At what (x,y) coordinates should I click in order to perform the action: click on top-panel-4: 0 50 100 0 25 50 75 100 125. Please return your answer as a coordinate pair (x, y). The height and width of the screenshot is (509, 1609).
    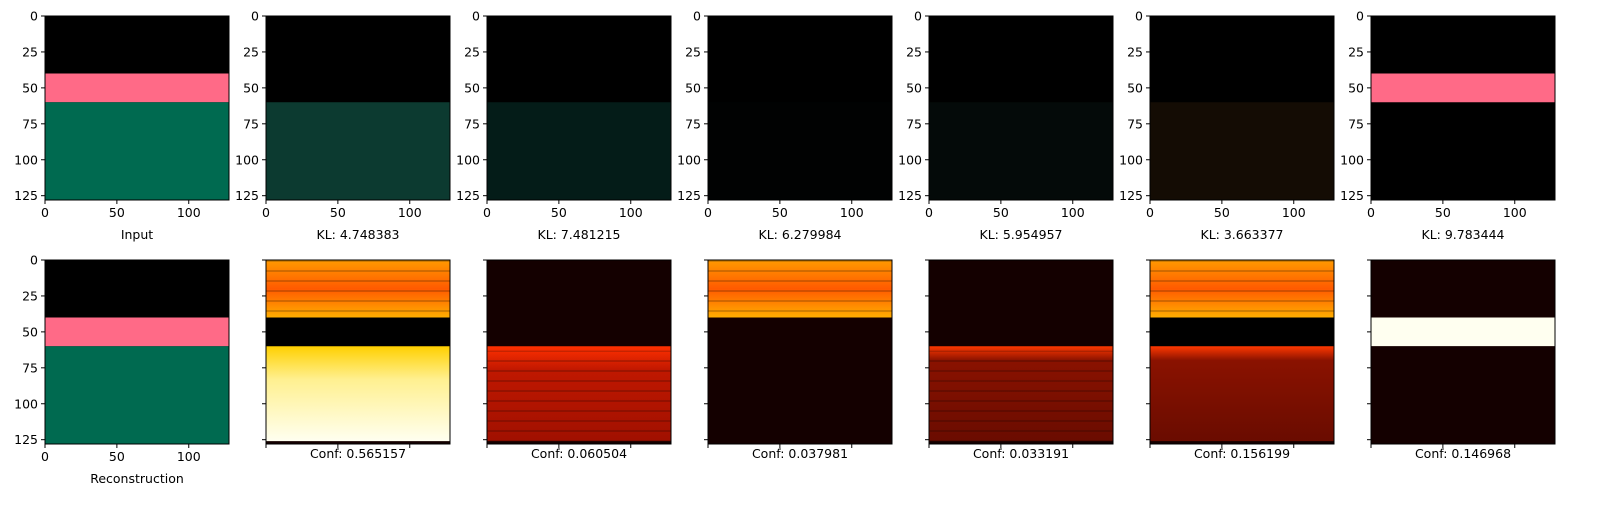
    Looking at the image, I should click on (1006, 114).